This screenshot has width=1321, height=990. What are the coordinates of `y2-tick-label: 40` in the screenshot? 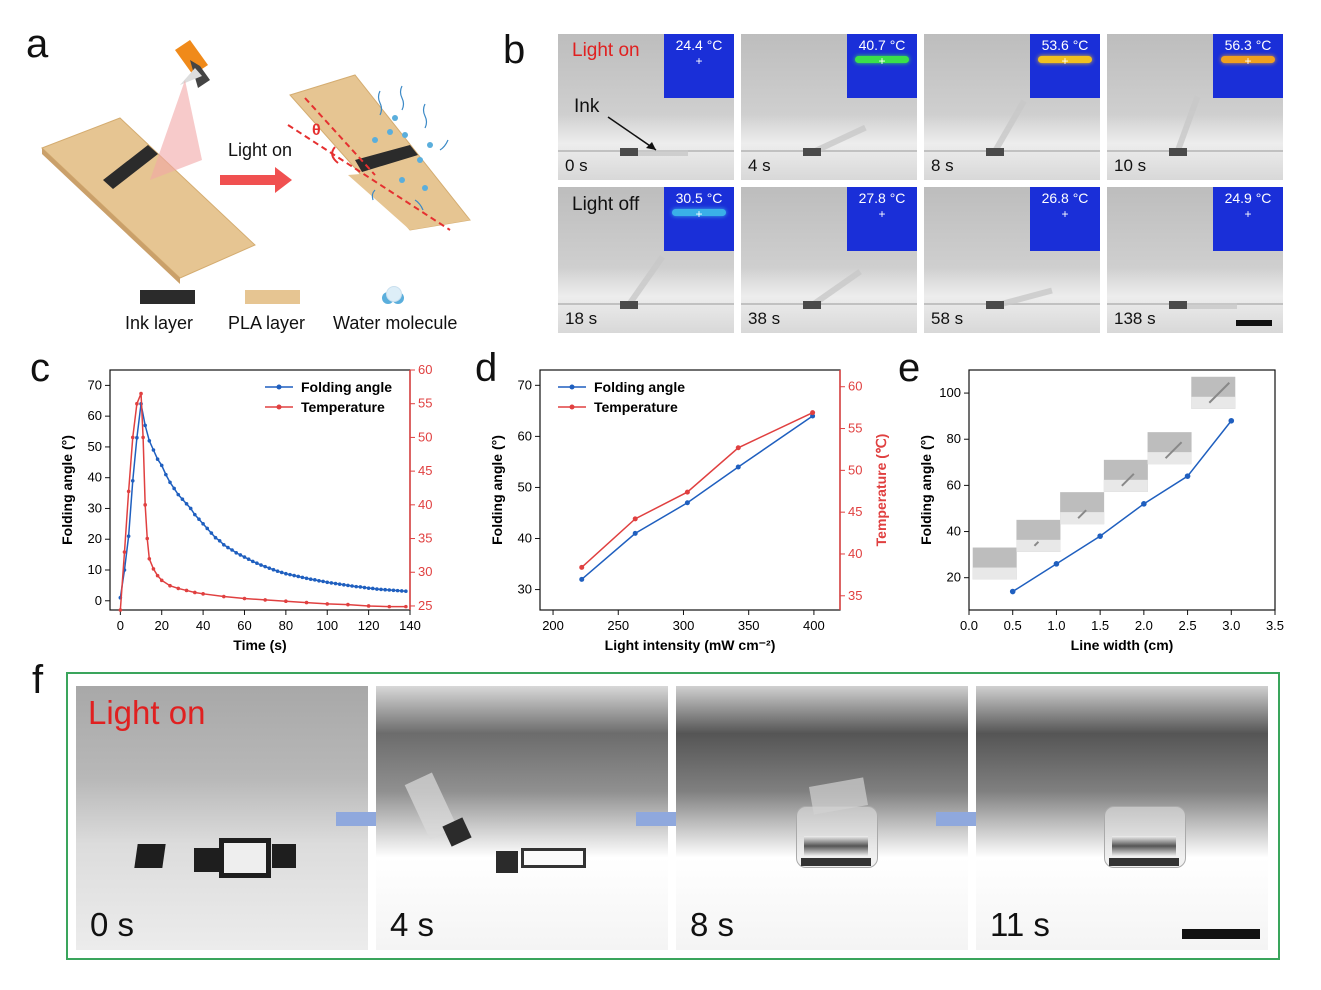 It's located at (855, 553).